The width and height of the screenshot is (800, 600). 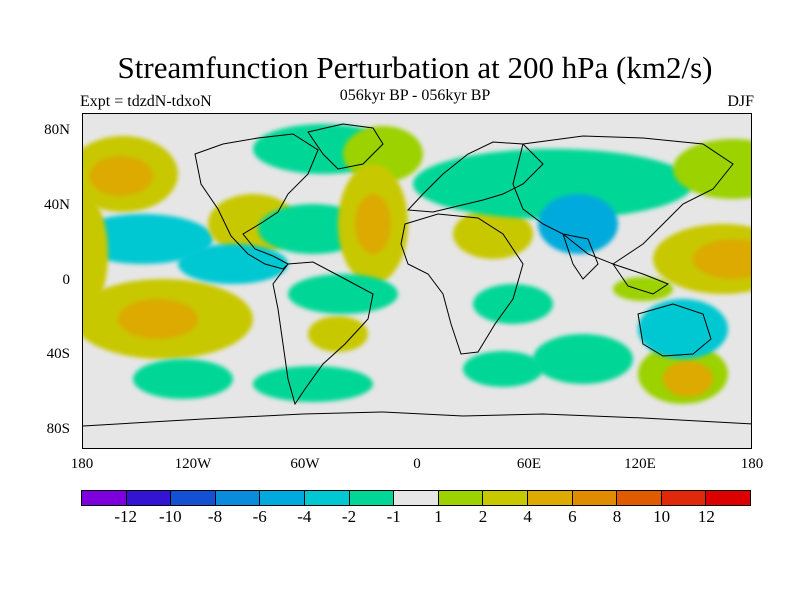 I want to click on lon-label-60e: 60E, so click(x=529, y=464).